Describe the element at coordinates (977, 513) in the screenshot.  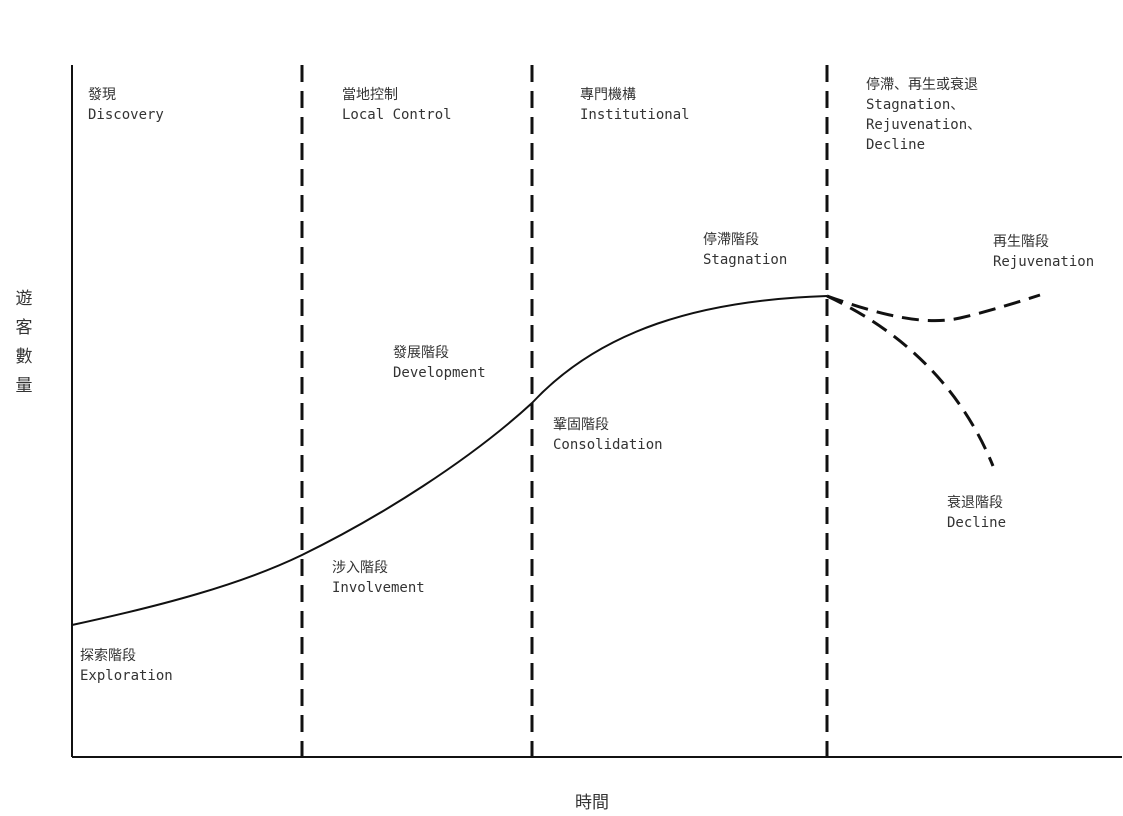
I see `stage-label-decline: 衰退階段 Decline` at that location.